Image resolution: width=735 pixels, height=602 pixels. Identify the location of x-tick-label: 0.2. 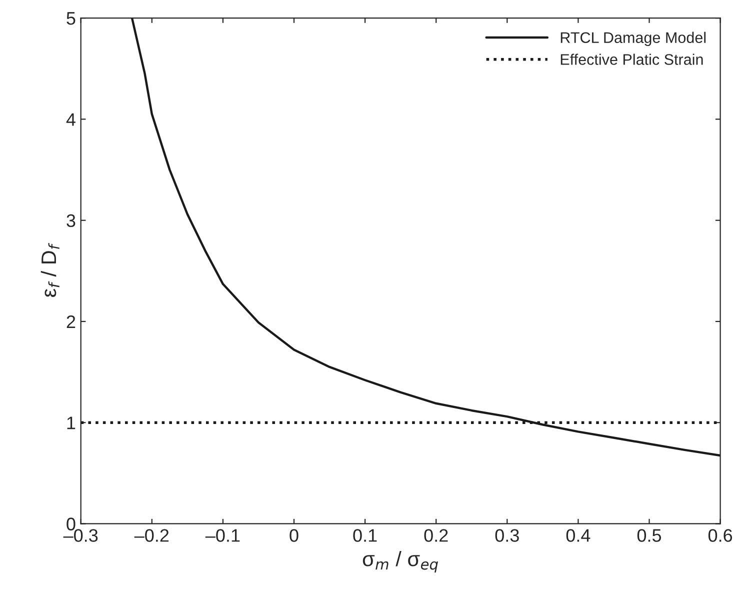
(436, 535).